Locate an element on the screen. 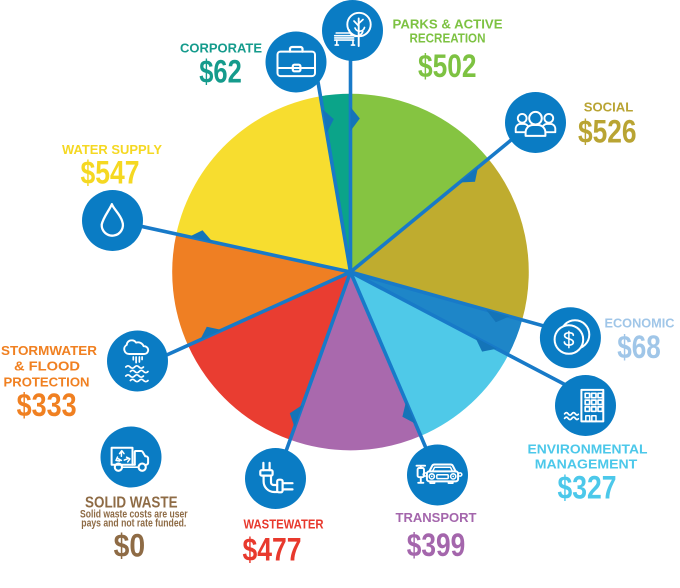 This screenshot has width=680, height=588. svg-text: TRANSPORT is located at coordinates (436, 517).